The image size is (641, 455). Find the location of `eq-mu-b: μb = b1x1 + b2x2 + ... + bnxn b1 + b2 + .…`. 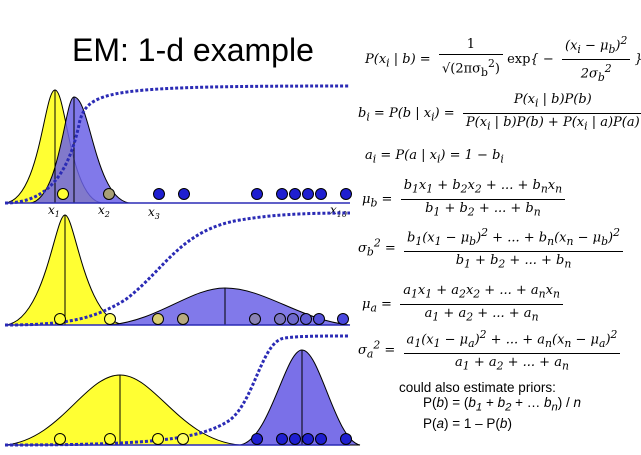

eq-mu-b: μb = b1x1 + b2x2 + ... + bnxn b1 + b2 + .… is located at coordinates (464, 199).